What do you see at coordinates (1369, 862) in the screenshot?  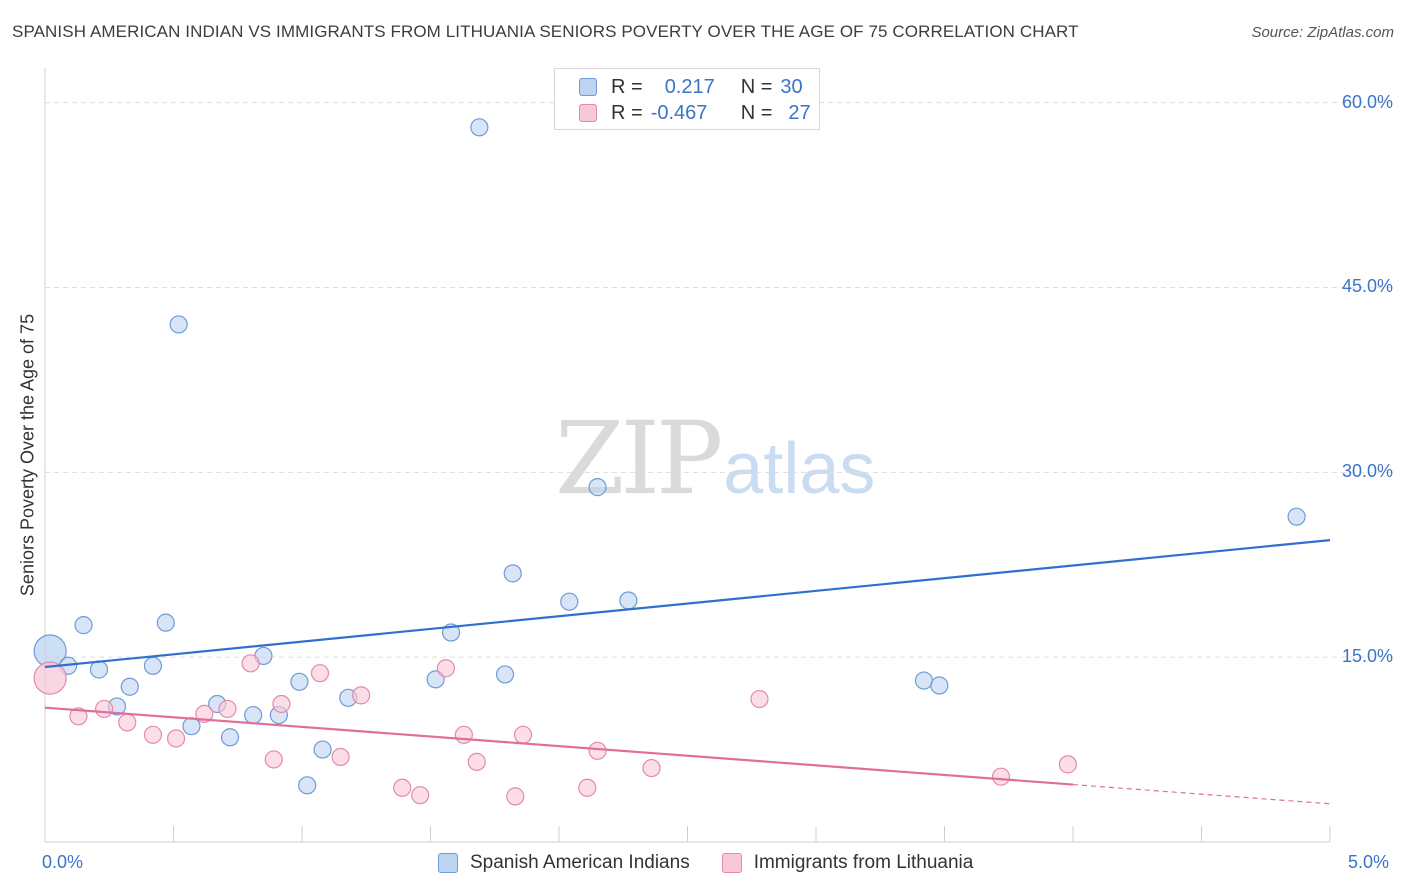 I see `x-tick-label-max: 5.0%` at bounding box center [1369, 862].